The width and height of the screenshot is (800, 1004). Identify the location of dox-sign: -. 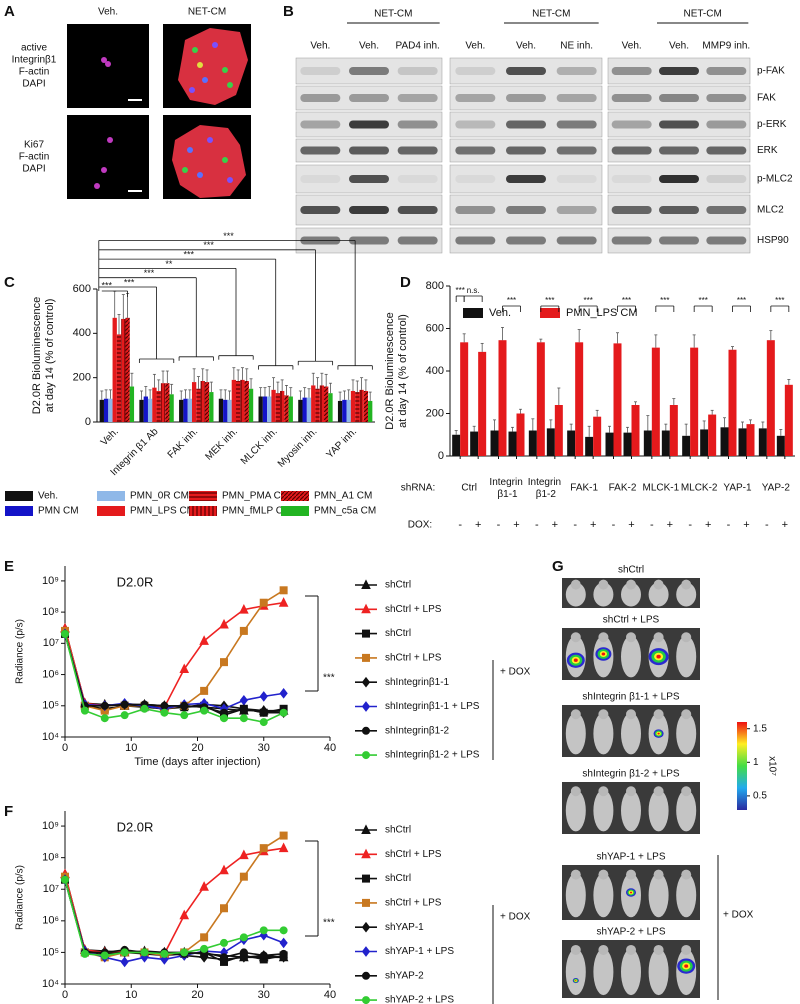
(652, 525).